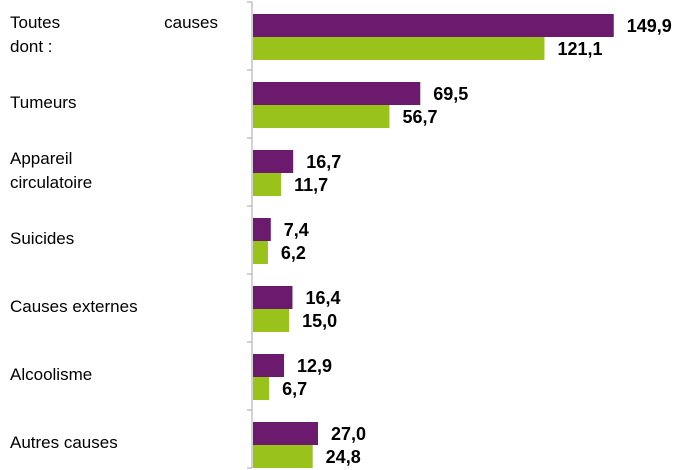 Image resolution: width=693 pixels, height=470 pixels. Describe the element at coordinates (323, 162) in the screenshot. I see `value-label-series-1-3: 16,7` at that location.